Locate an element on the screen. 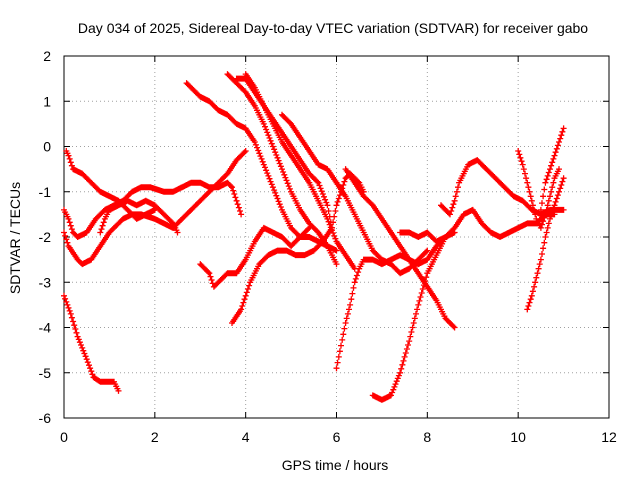 Image resolution: width=640 pixels, height=480 pixels. y-axis-label: SDTVAR / TECUs is located at coordinates (15, 238).